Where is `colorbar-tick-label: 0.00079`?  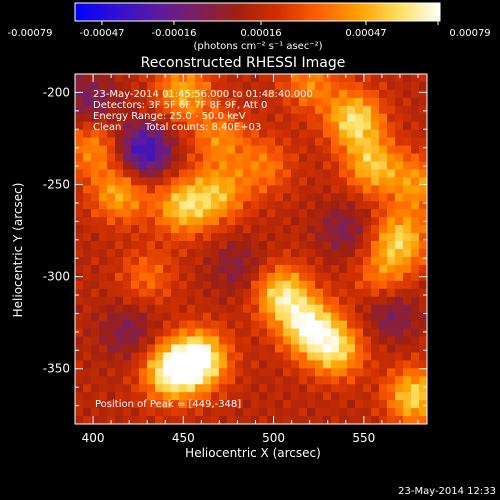 colorbar-tick-label: 0.00079 is located at coordinates (469, 33).